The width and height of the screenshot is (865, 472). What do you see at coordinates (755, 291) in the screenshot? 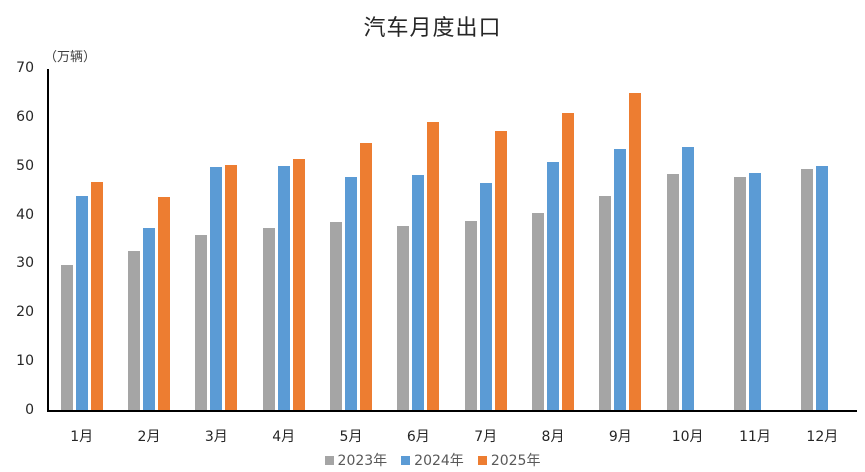
I see `bar-2024年-11月` at bounding box center [755, 291].